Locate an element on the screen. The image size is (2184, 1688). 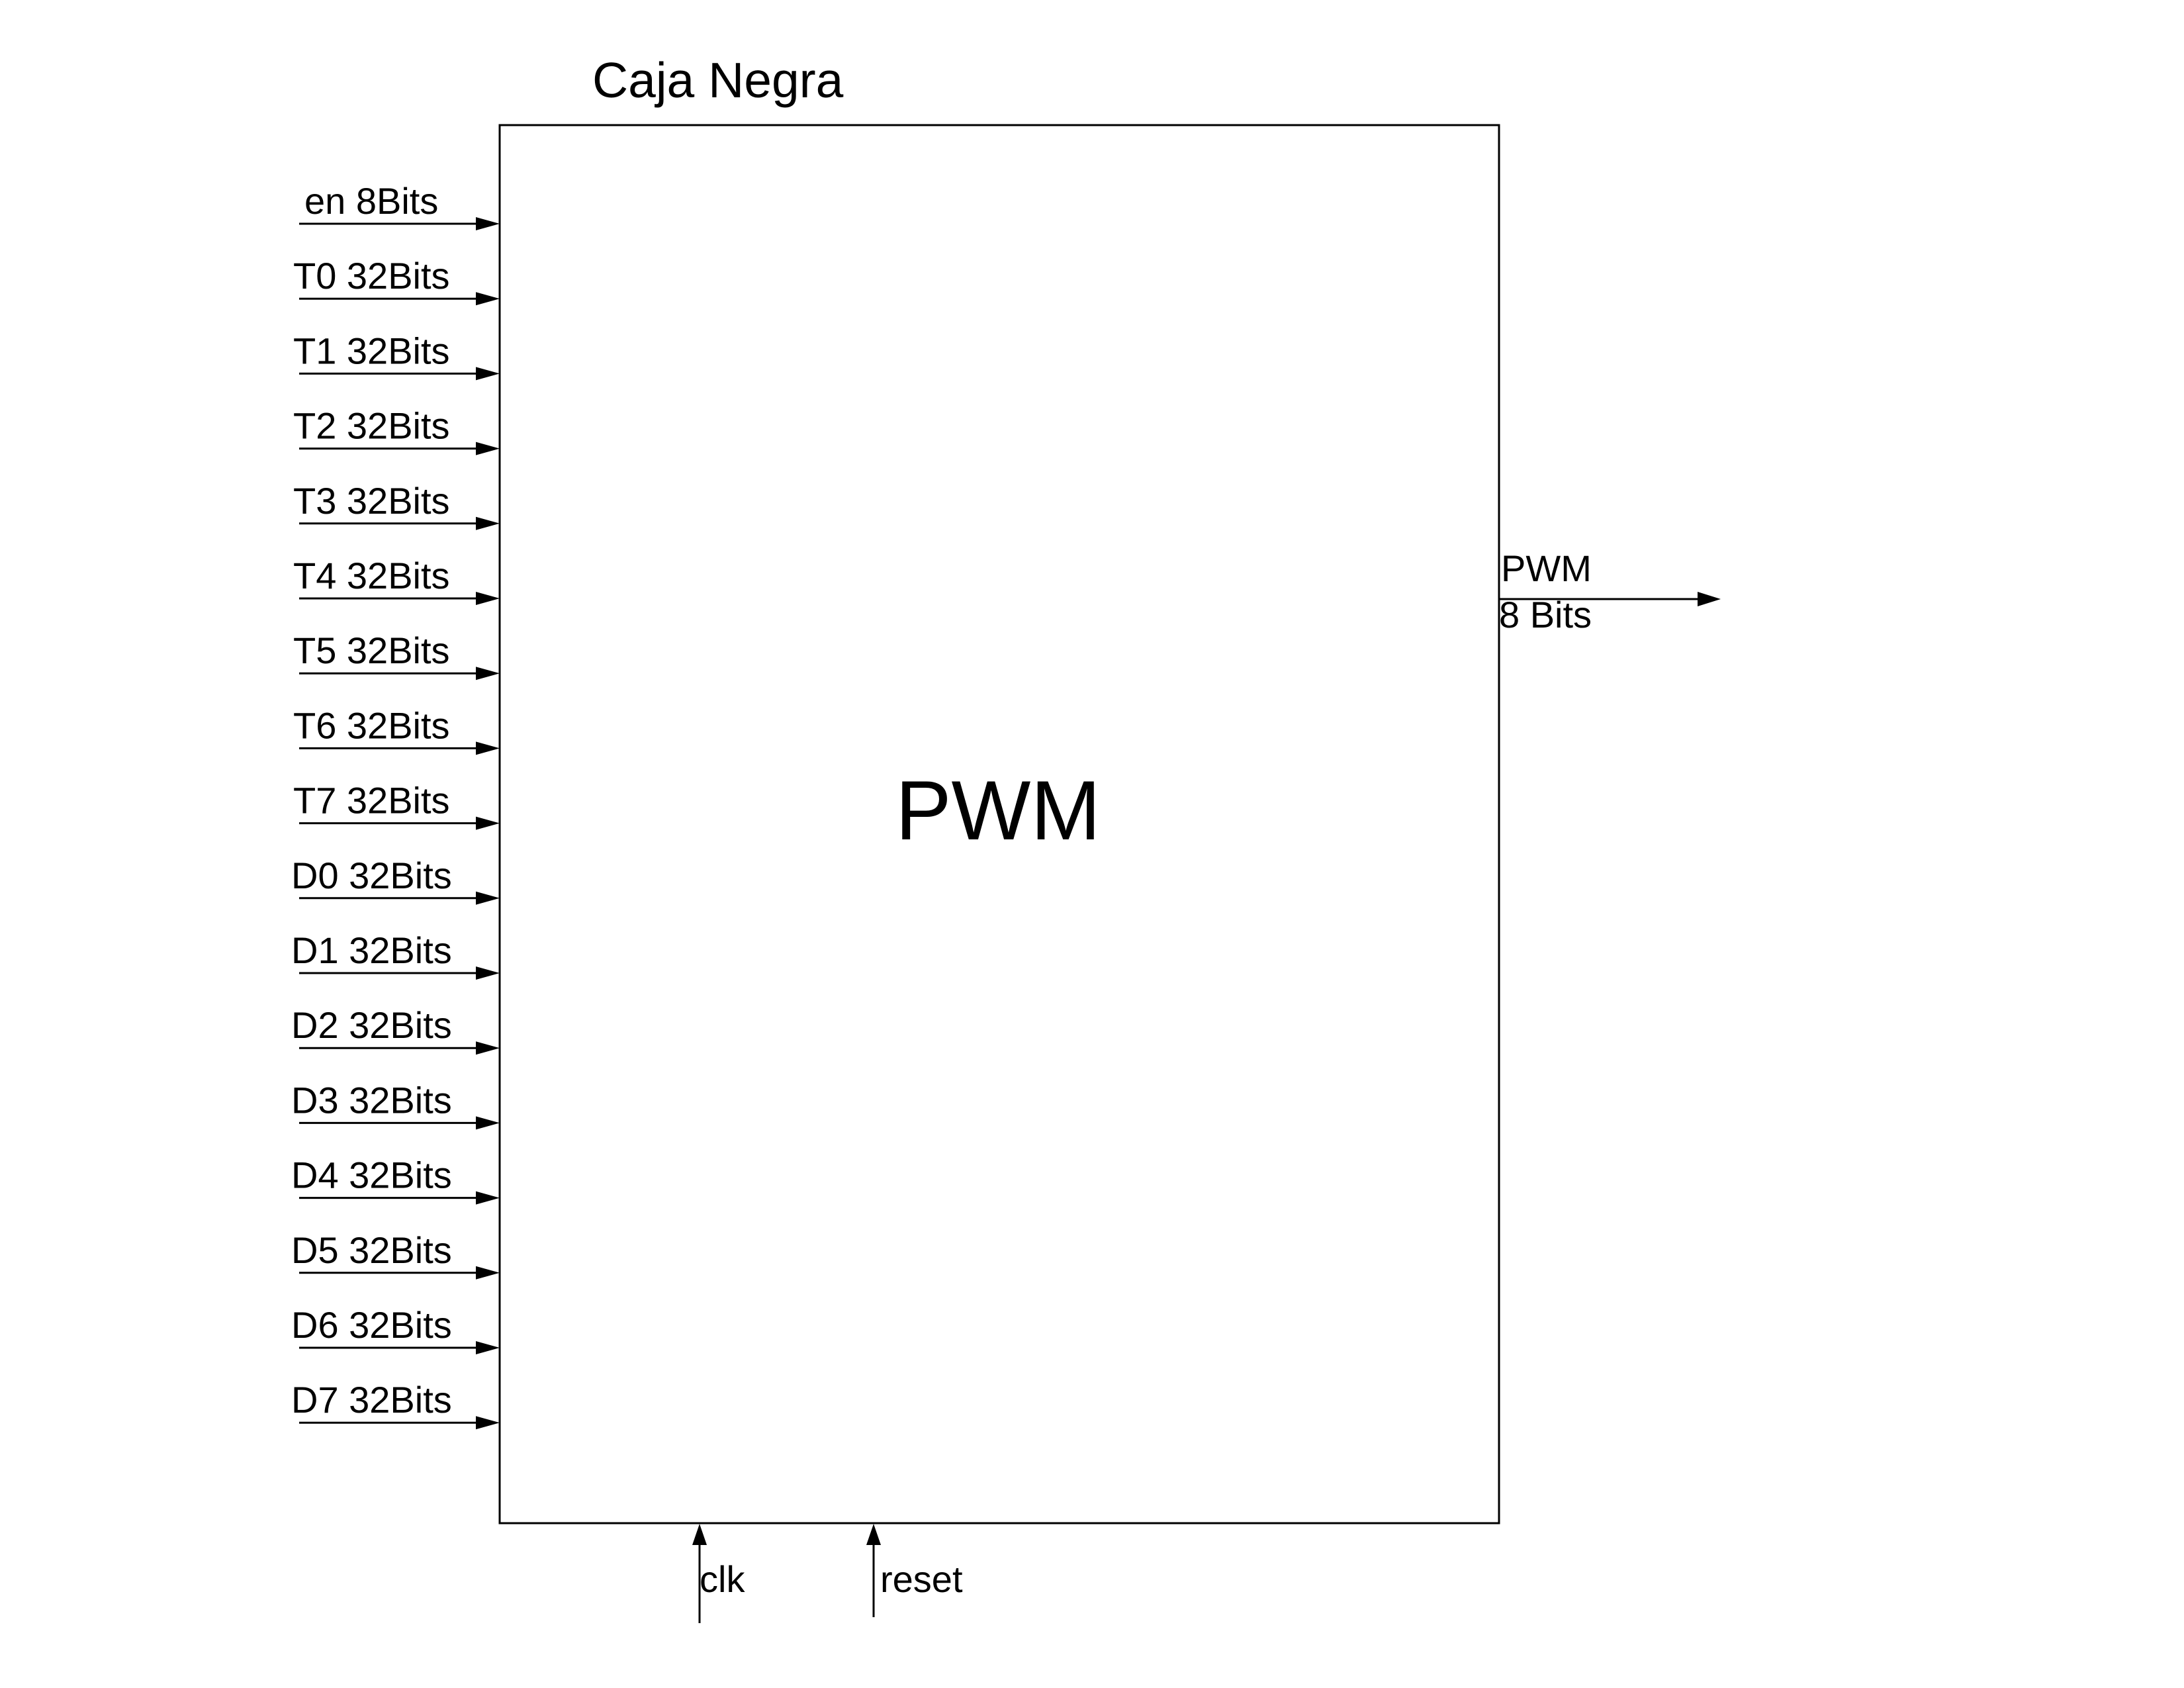
input-signal: T2 32Bits is located at coordinates (397, 430).